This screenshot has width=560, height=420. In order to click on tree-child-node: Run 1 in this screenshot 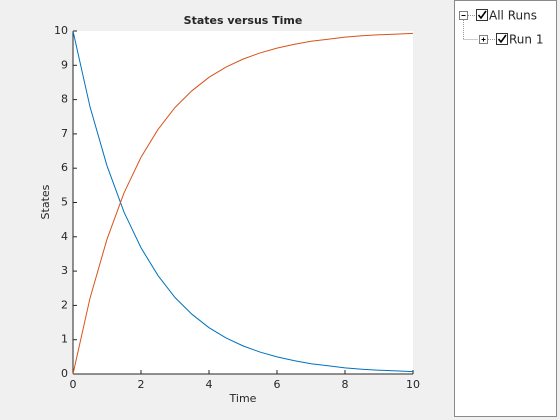, I will do `click(511, 40)`.